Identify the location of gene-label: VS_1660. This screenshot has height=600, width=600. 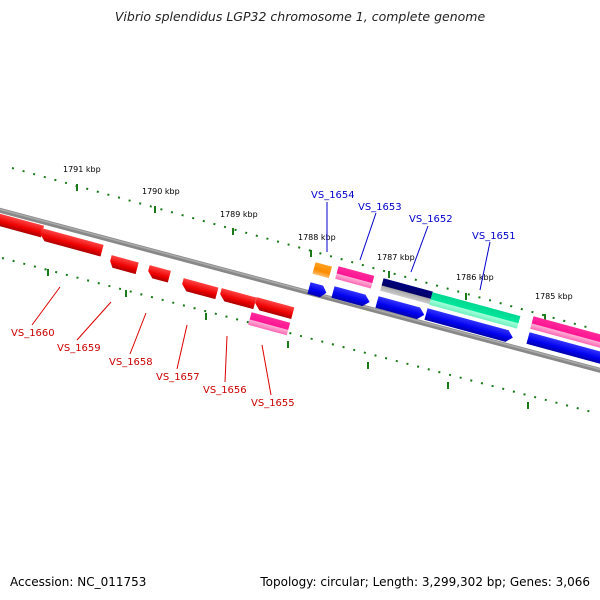
(33, 333).